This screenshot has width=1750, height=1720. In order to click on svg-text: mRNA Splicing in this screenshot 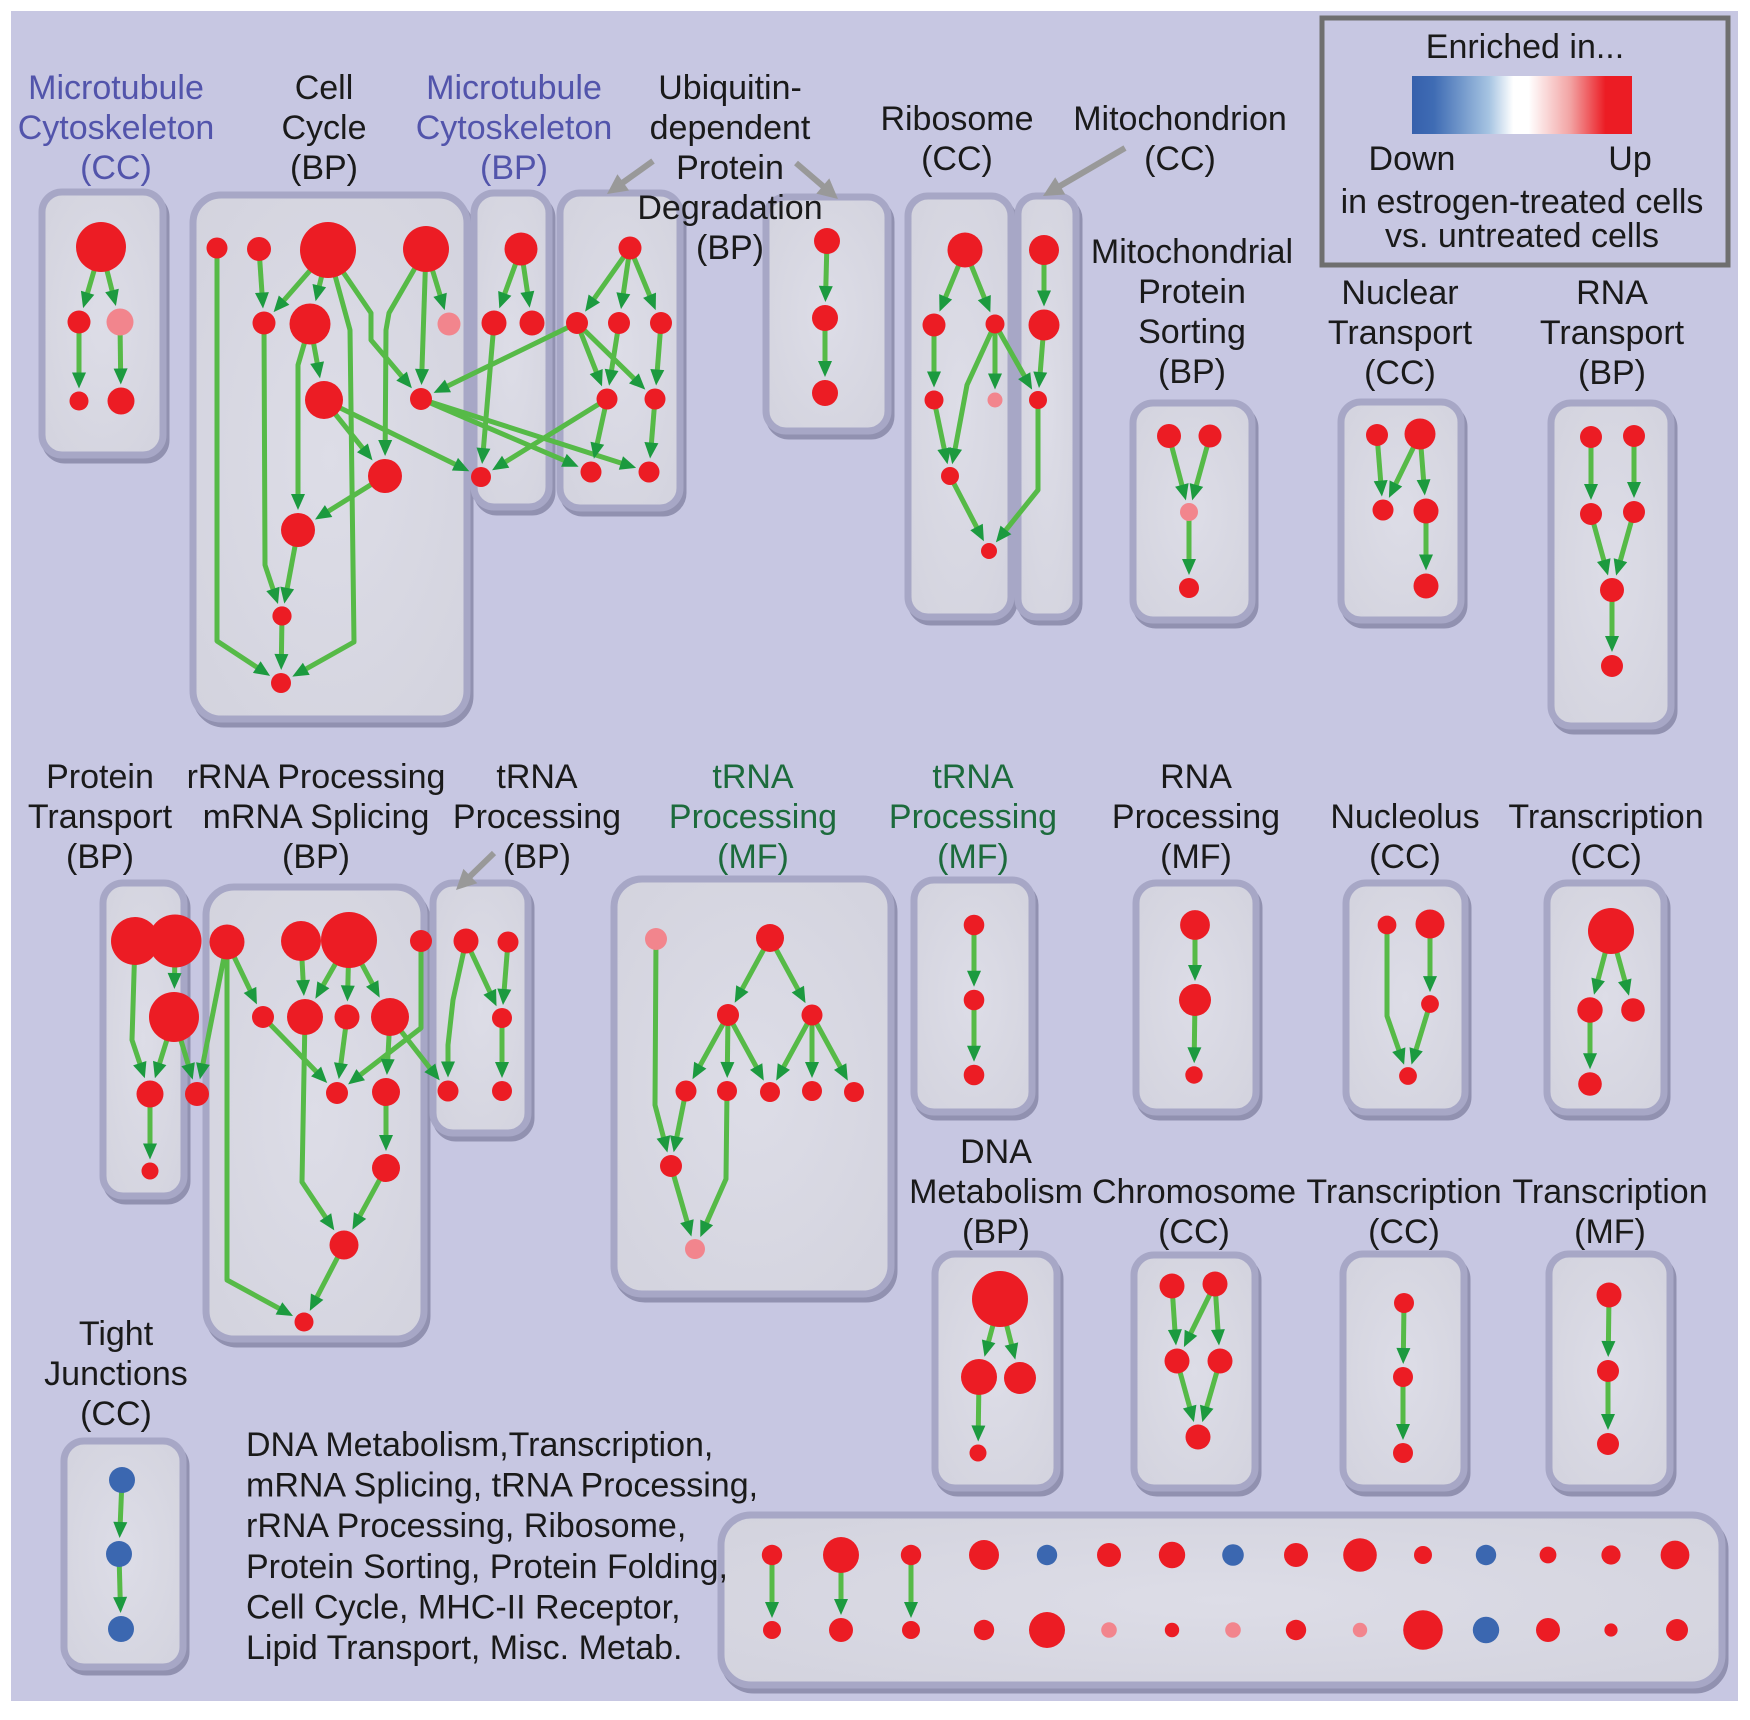, I will do `click(316, 817)`.